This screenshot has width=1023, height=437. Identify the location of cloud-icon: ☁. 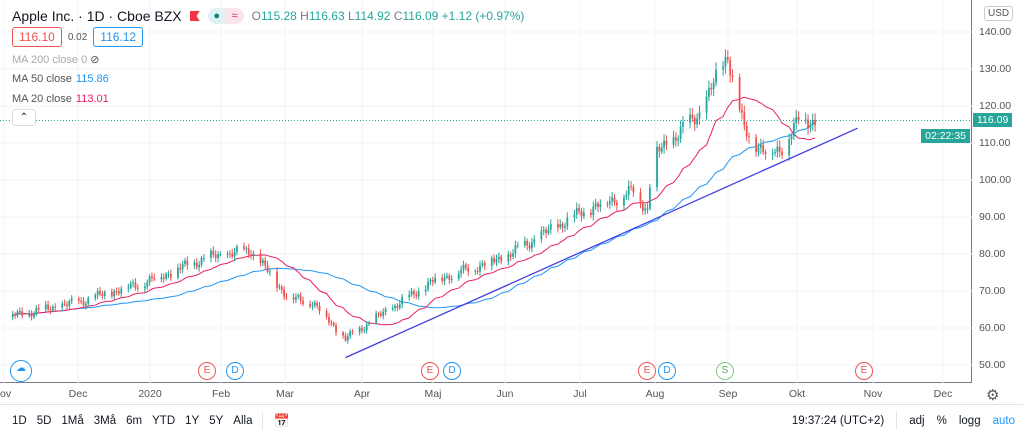
(21, 371).